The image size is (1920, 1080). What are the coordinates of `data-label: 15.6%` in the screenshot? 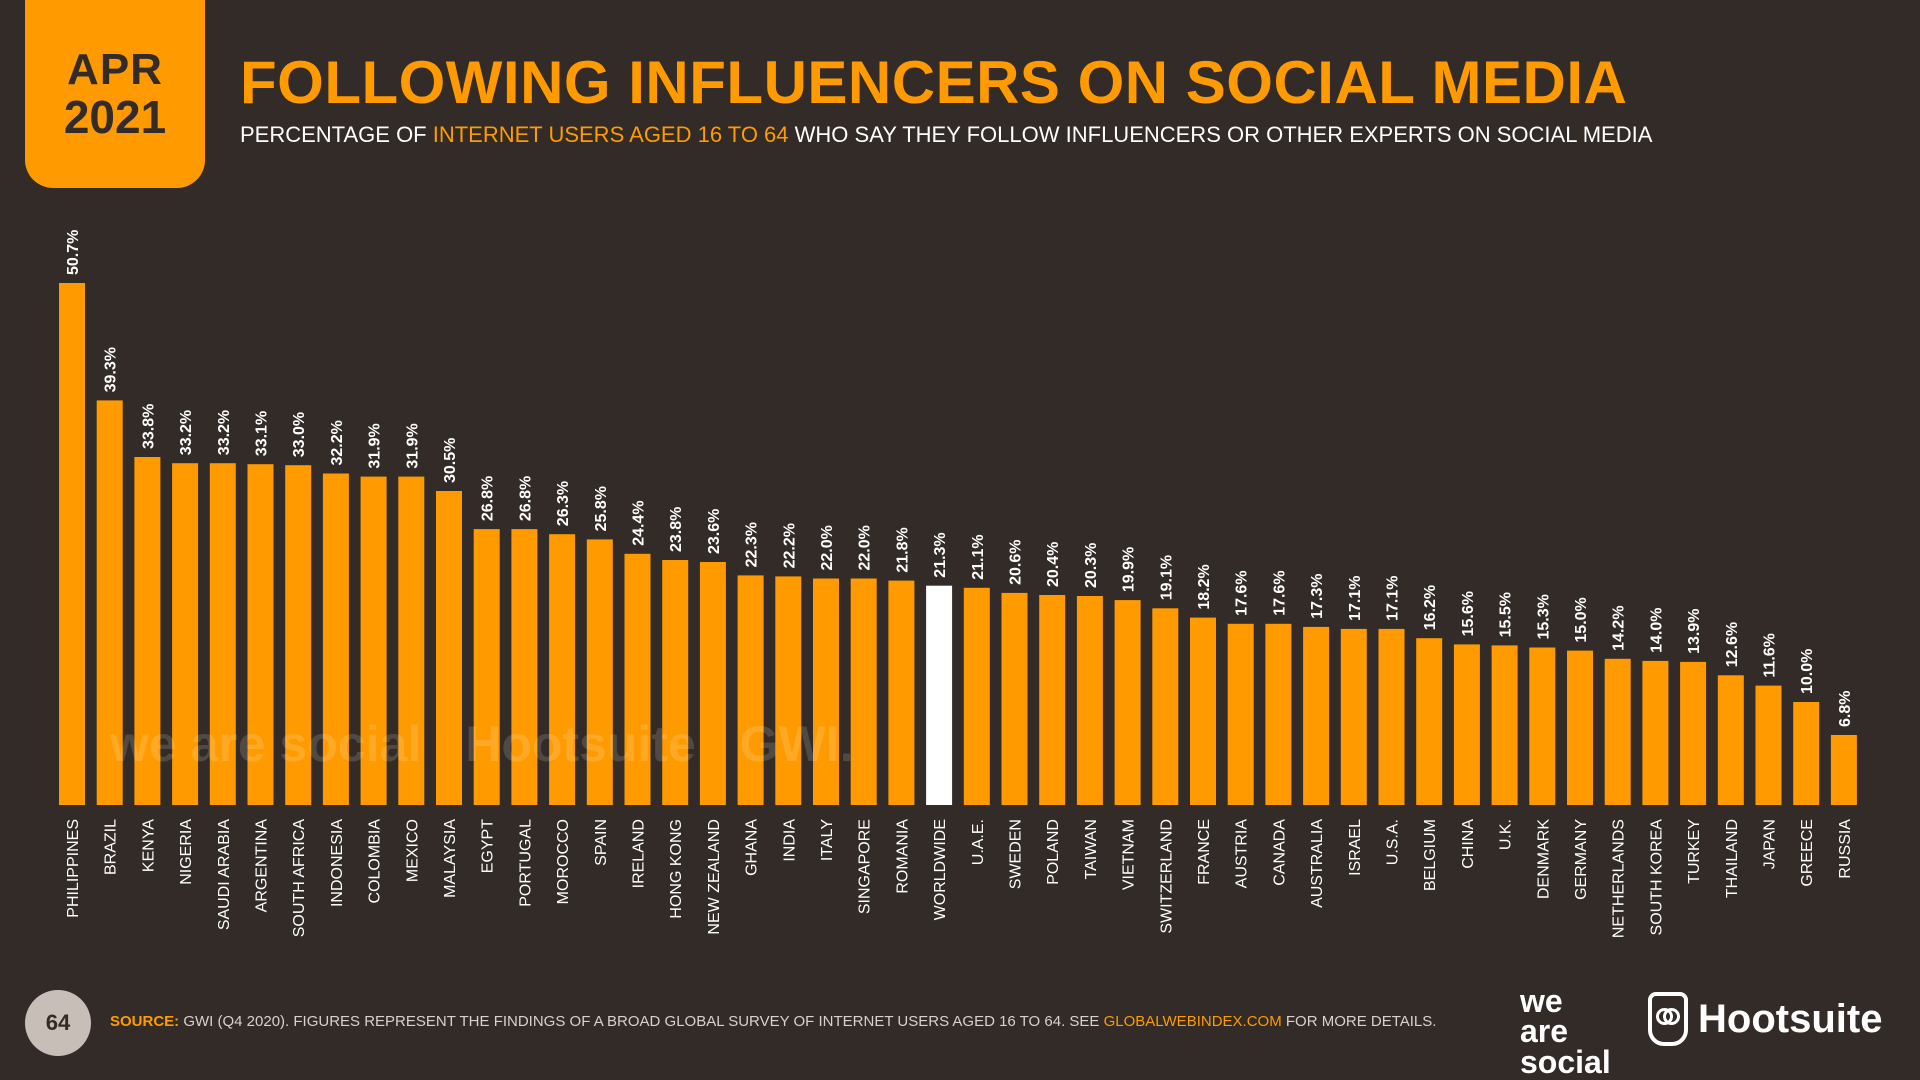 It's located at (1468, 613).